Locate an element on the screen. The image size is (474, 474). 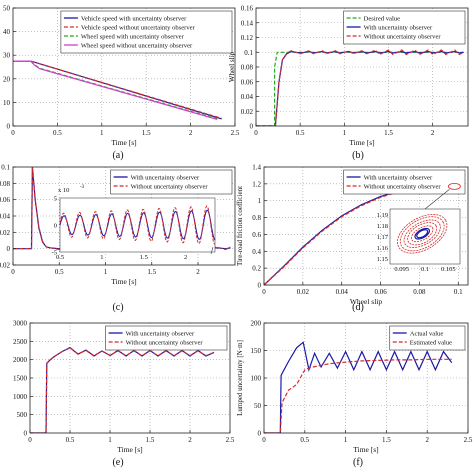
plot-frame is located at coordinates (366, 226).